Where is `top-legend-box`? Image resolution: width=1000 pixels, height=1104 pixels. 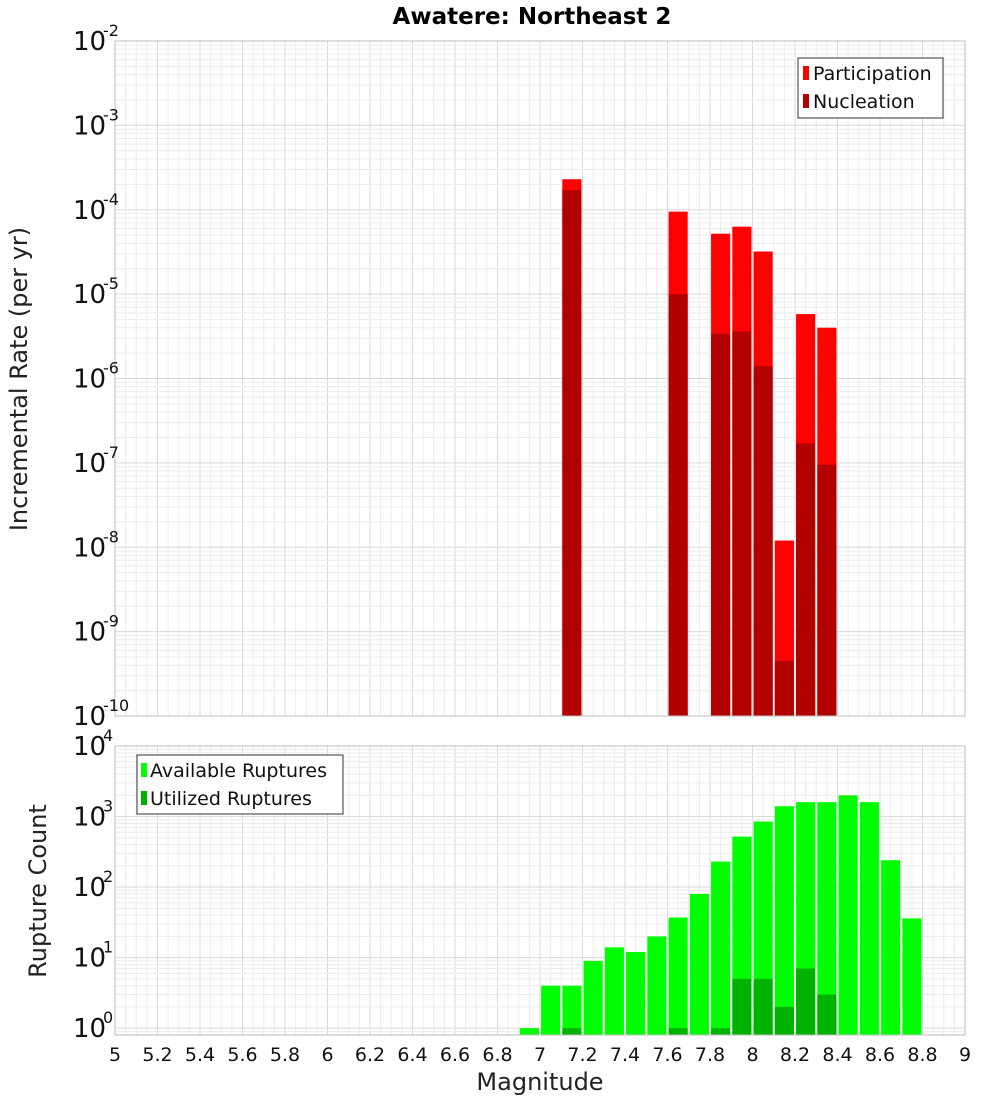
top-legend-box is located at coordinates (870, 88).